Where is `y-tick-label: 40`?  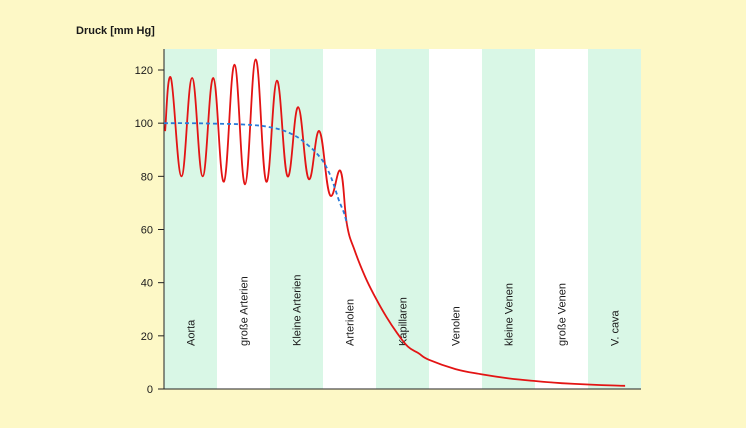 y-tick-label: 40 is located at coordinates (147, 284).